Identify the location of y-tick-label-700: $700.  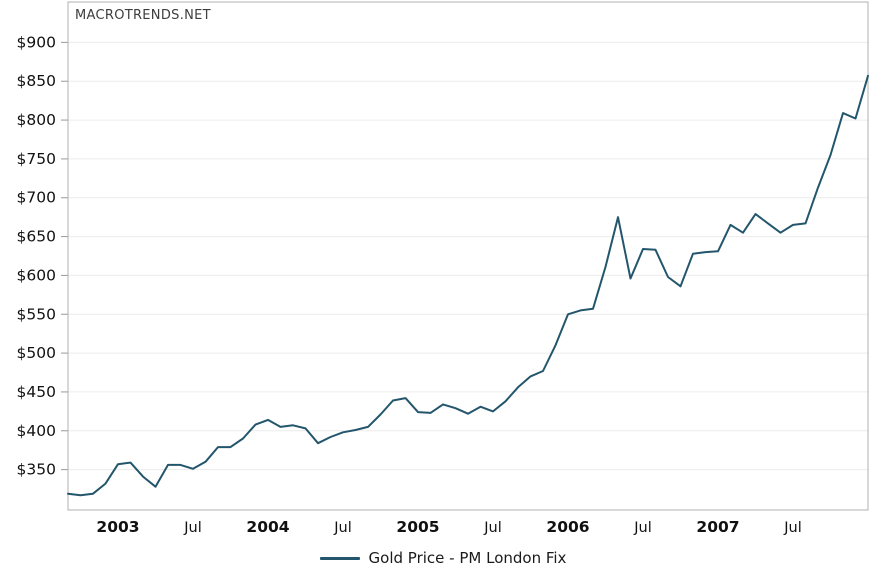
(36, 198).